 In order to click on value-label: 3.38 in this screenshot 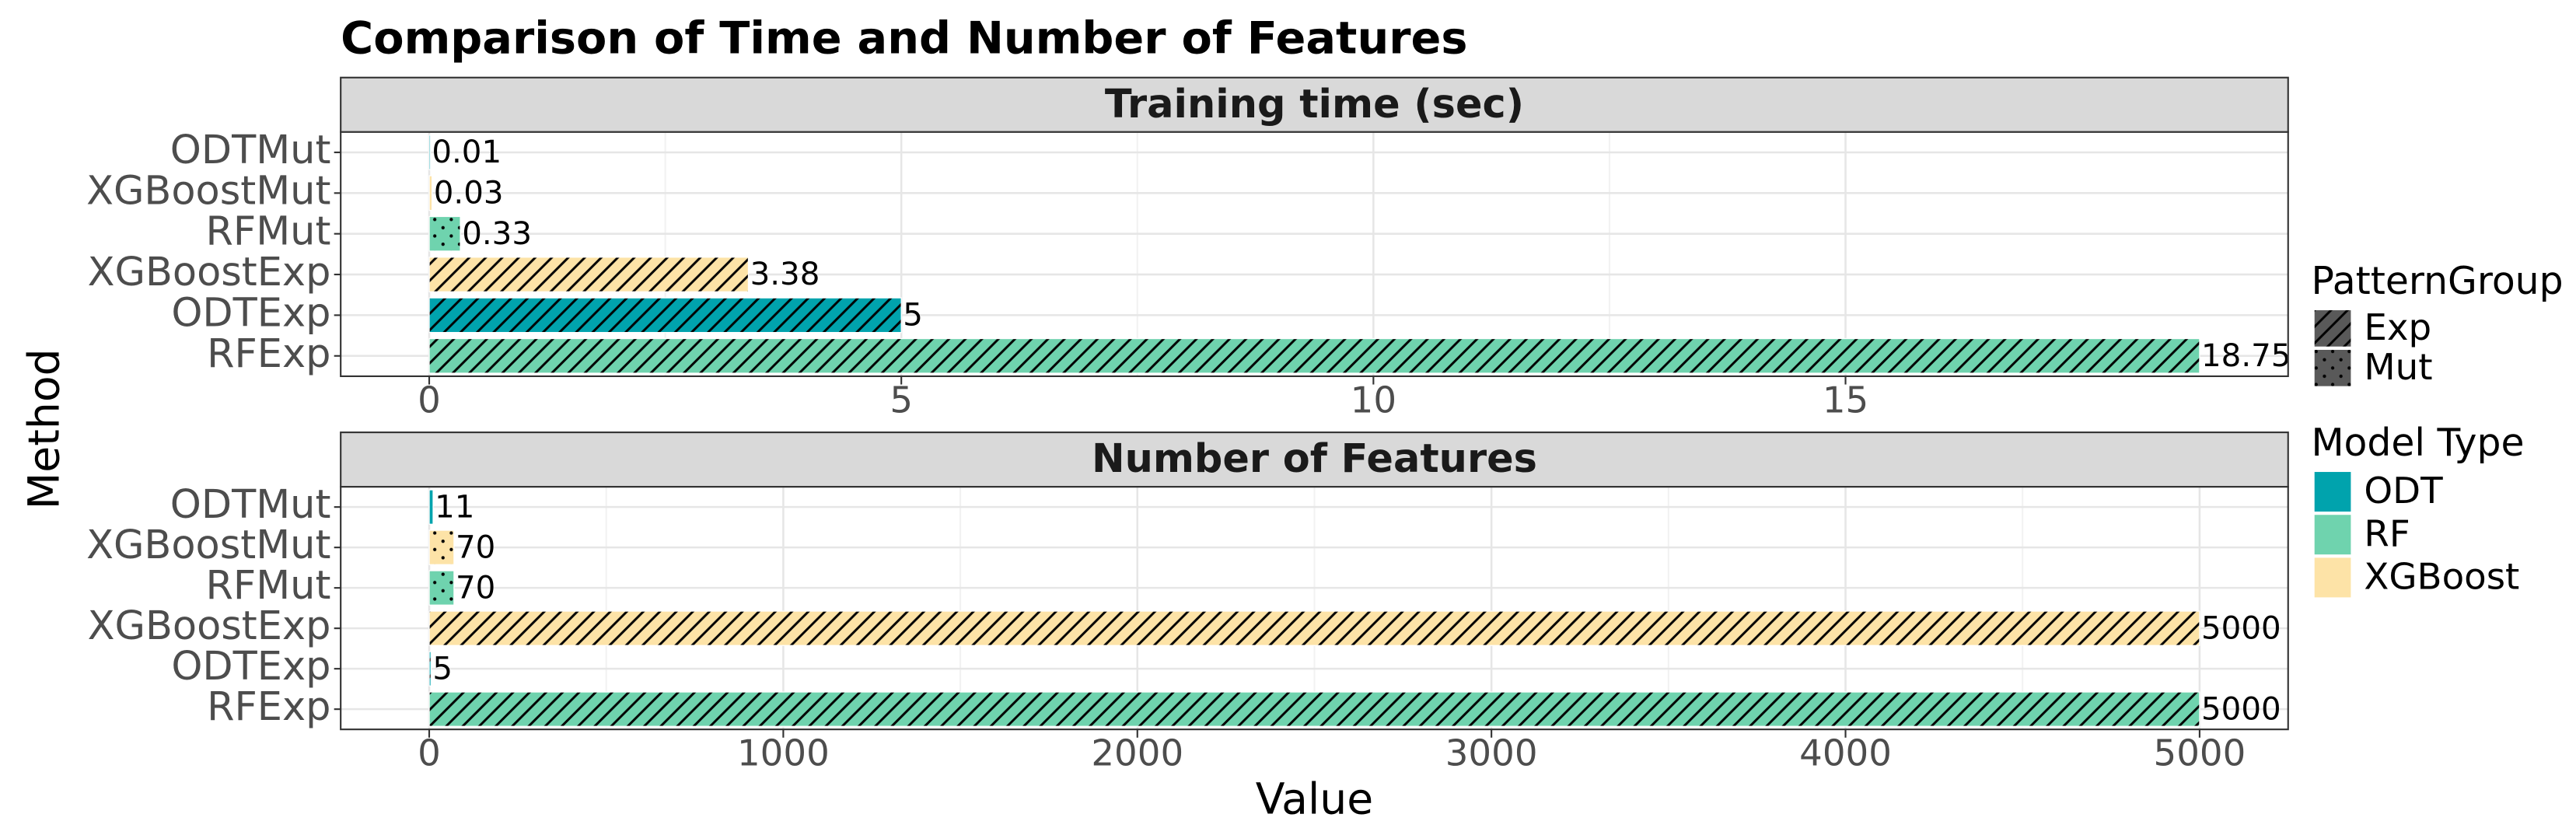, I will do `click(785, 274)`.